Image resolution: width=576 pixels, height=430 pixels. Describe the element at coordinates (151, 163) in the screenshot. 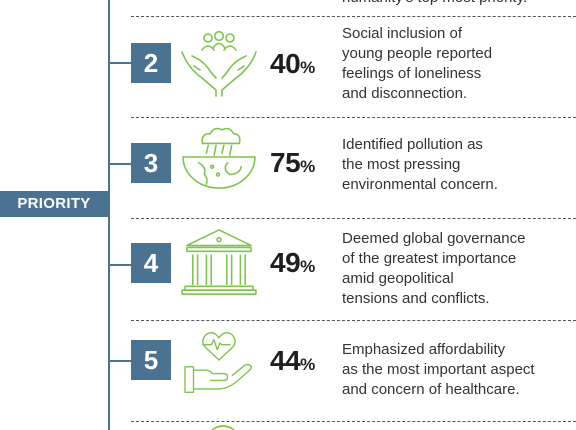

I see `rank-badge: 3` at that location.